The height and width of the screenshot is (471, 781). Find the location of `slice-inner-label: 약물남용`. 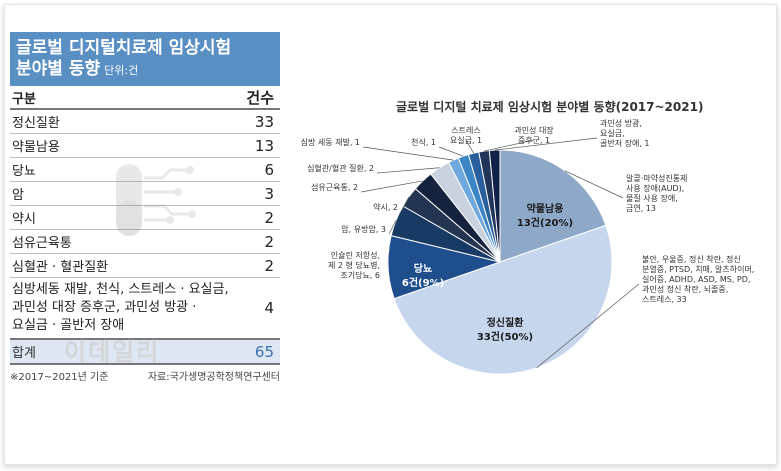

slice-inner-label: 약물남용 is located at coordinates (545, 208).